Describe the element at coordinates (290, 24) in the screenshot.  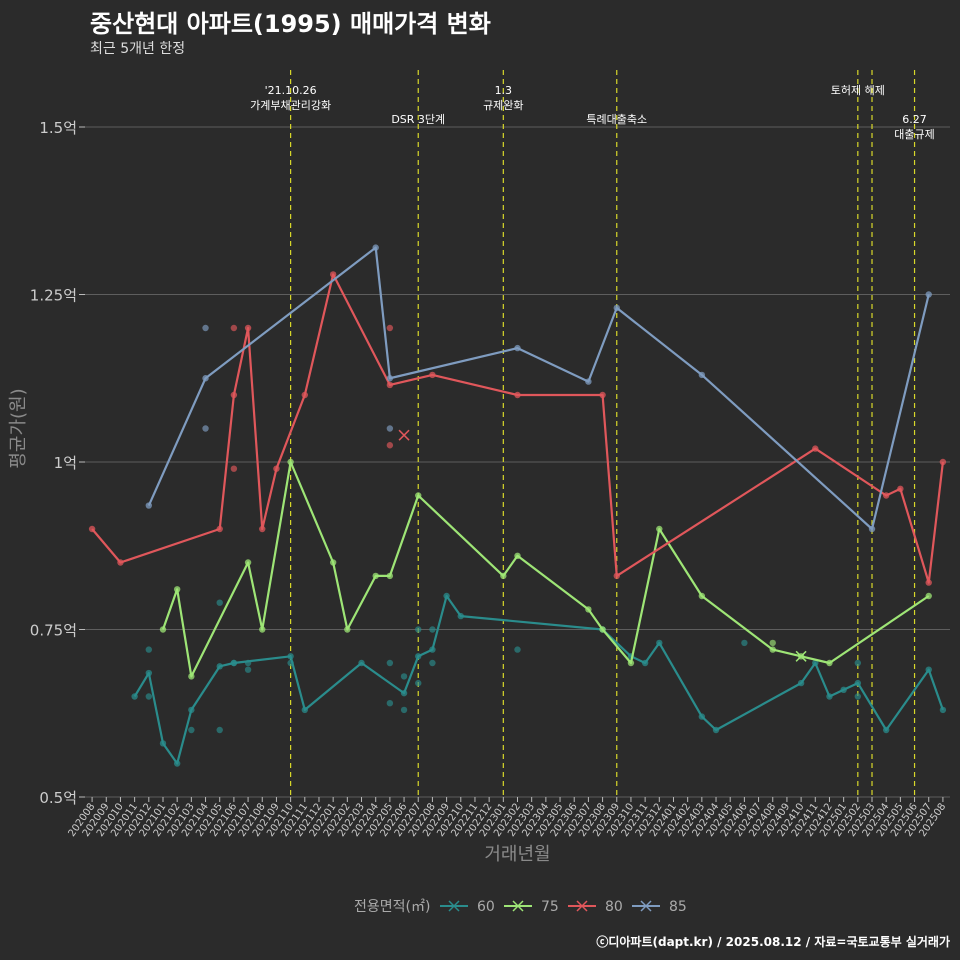
I see `chart-title: 중산현대 아파트(1995) 매매가격 변화` at that location.